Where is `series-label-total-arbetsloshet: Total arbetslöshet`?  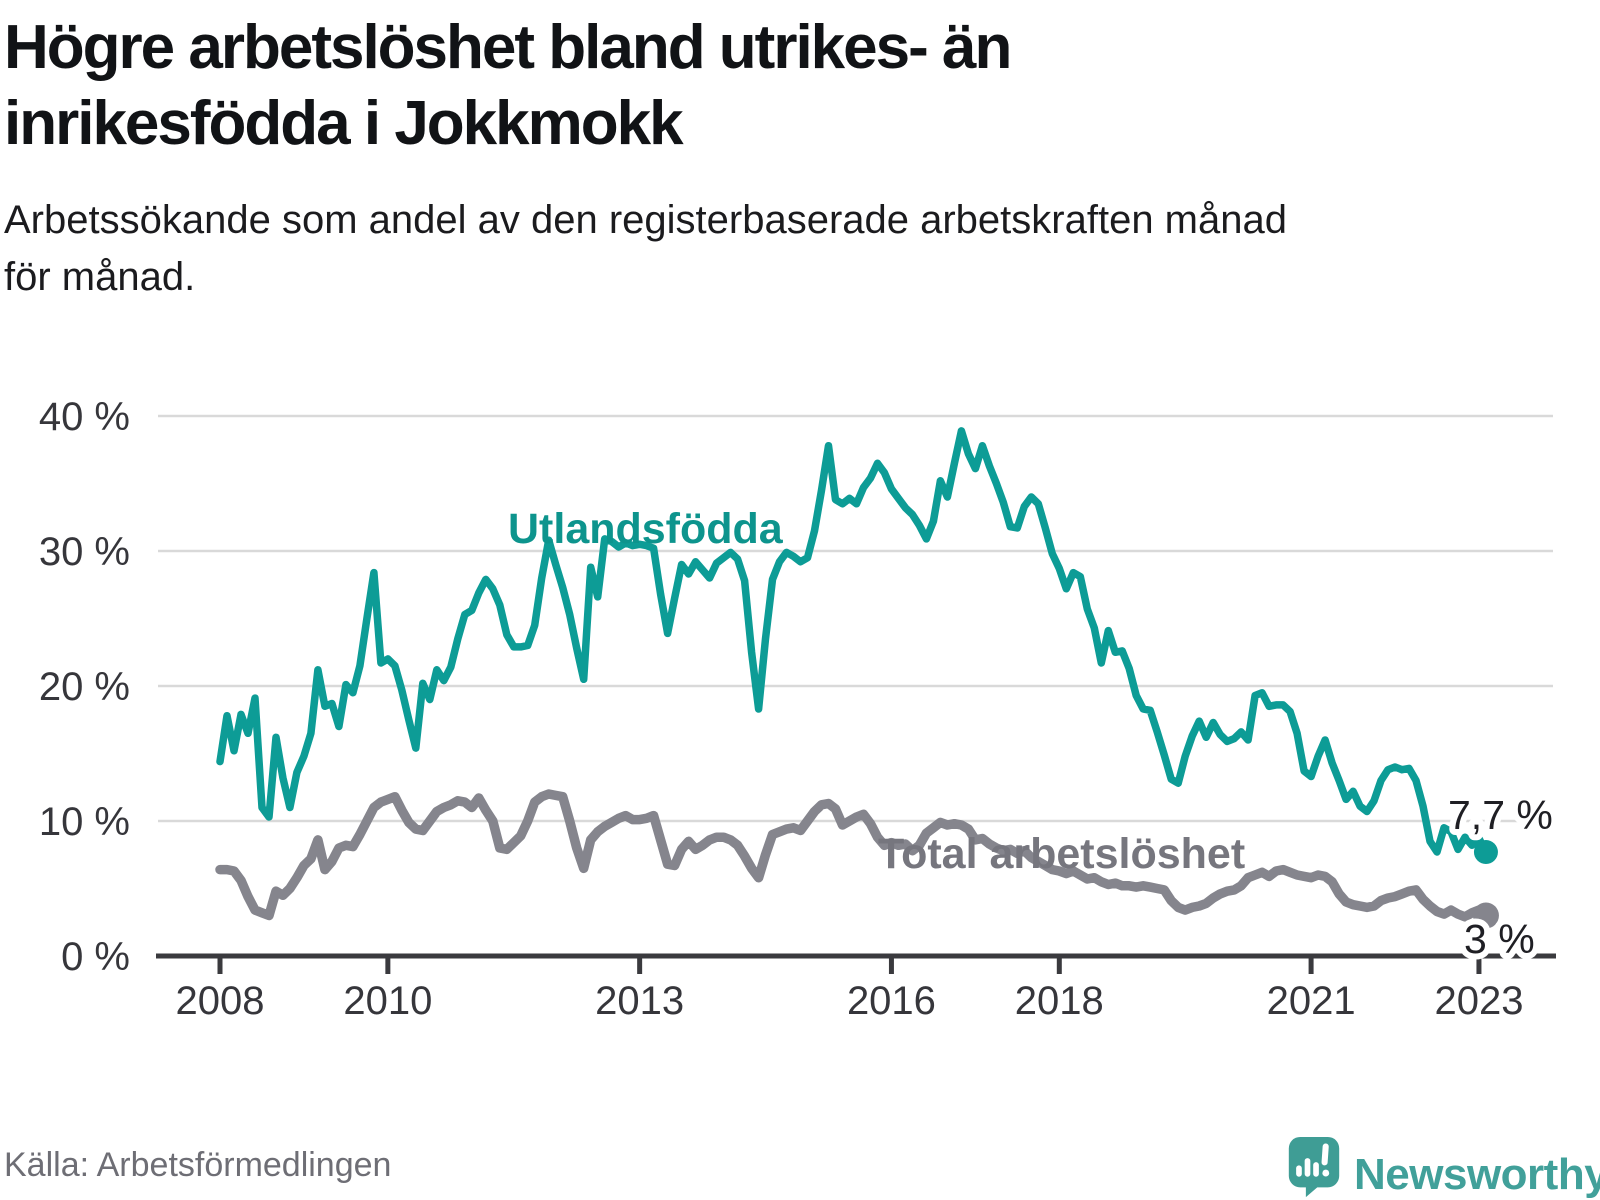 series-label-total-arbetsloshet: Total arbetslöshet is located at coordinates (1061, 854).